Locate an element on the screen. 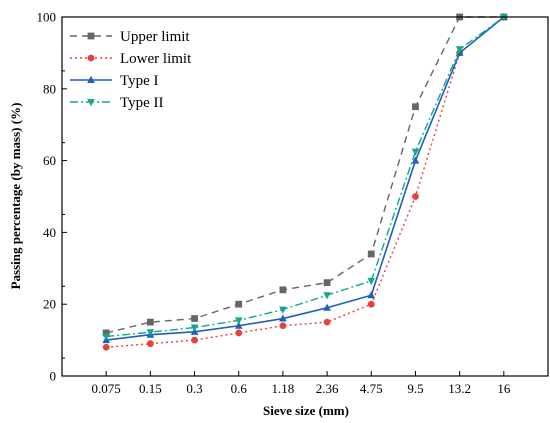 The image size is (550, 423). legend-entry-type-ii: Type II is located at coordinates (117, 103).